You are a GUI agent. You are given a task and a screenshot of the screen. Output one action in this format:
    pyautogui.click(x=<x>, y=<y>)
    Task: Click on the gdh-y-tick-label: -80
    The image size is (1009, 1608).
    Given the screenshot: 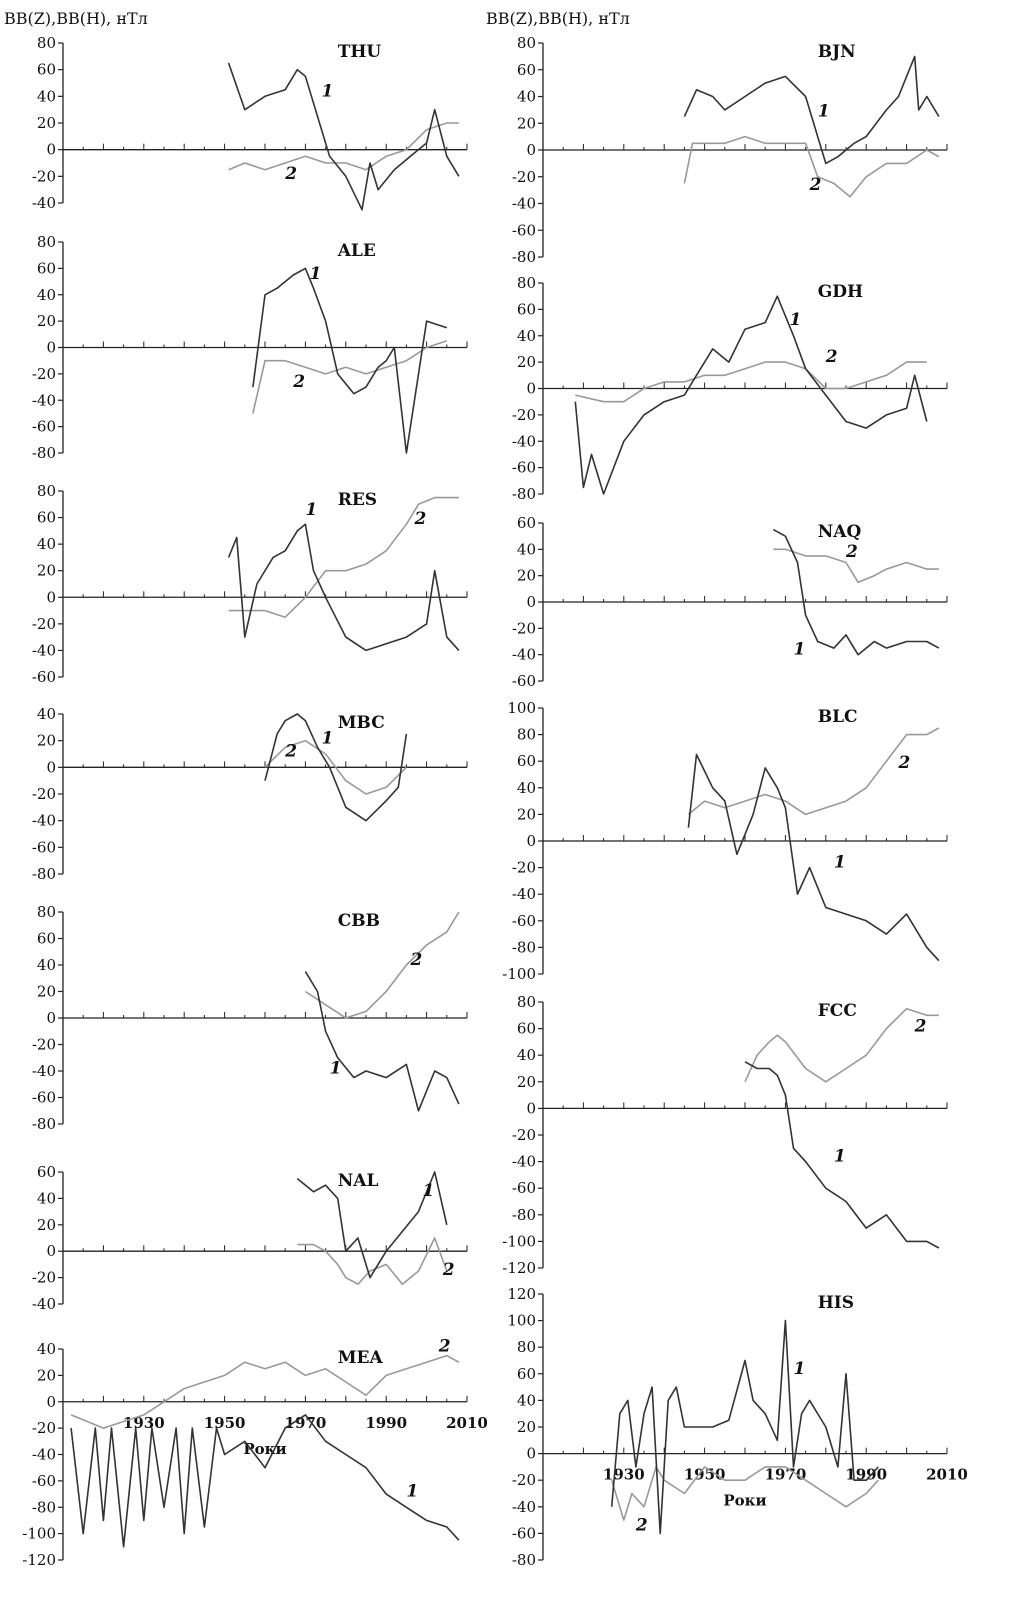 What is the action you would take?
    pyautogui.click(x=524, y=494)
    